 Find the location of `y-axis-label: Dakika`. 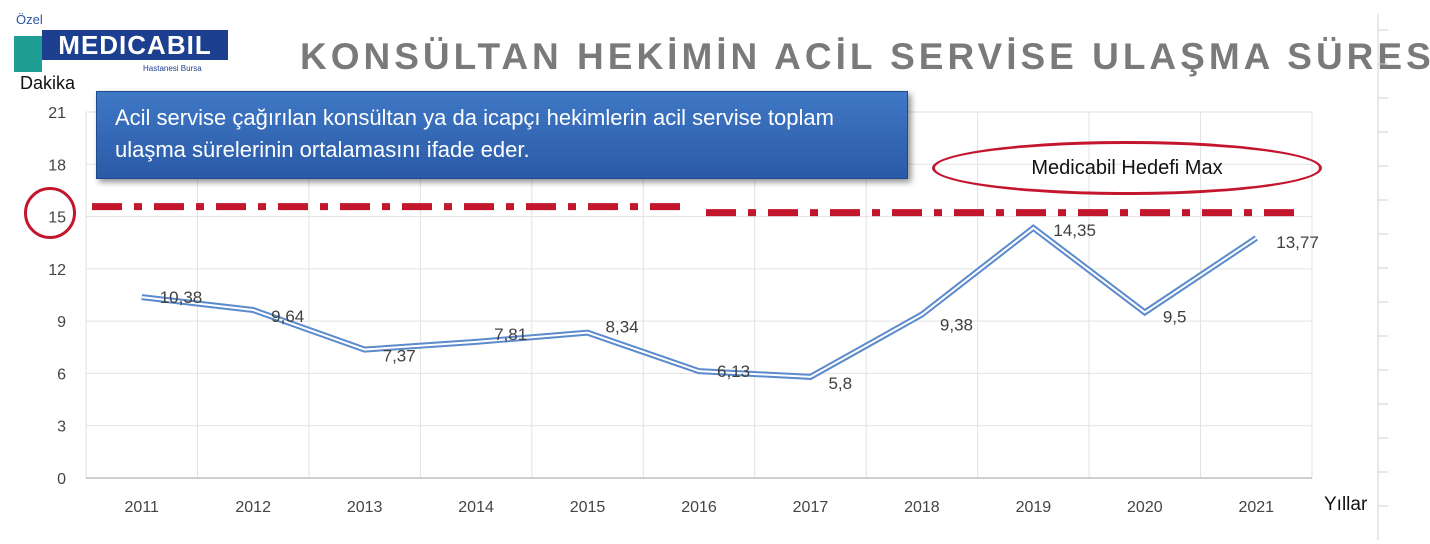

y-axis-label: Dakika is located at coordinates (48, 83).